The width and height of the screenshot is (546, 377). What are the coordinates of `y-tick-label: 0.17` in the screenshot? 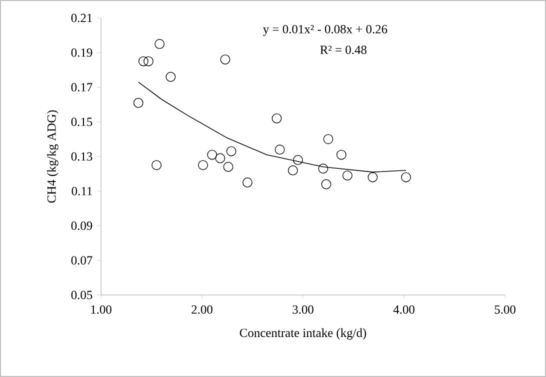 It's located at (81, 87).